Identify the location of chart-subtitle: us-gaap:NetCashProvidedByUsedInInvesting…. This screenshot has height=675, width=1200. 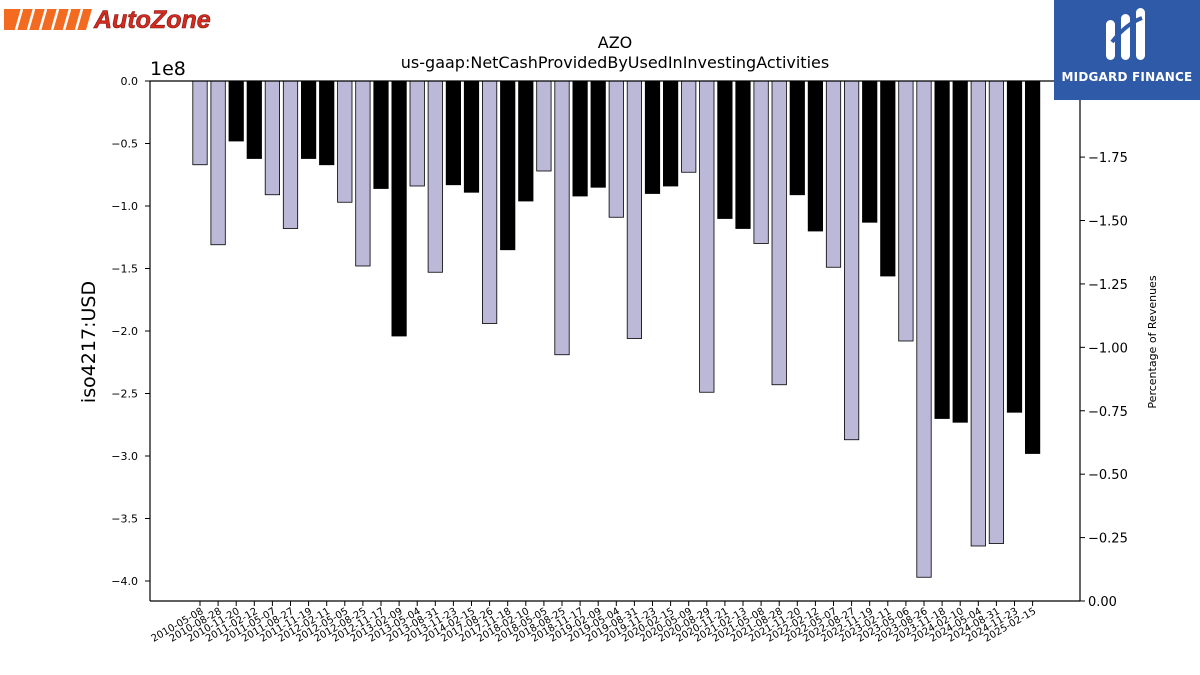
(615, 62).